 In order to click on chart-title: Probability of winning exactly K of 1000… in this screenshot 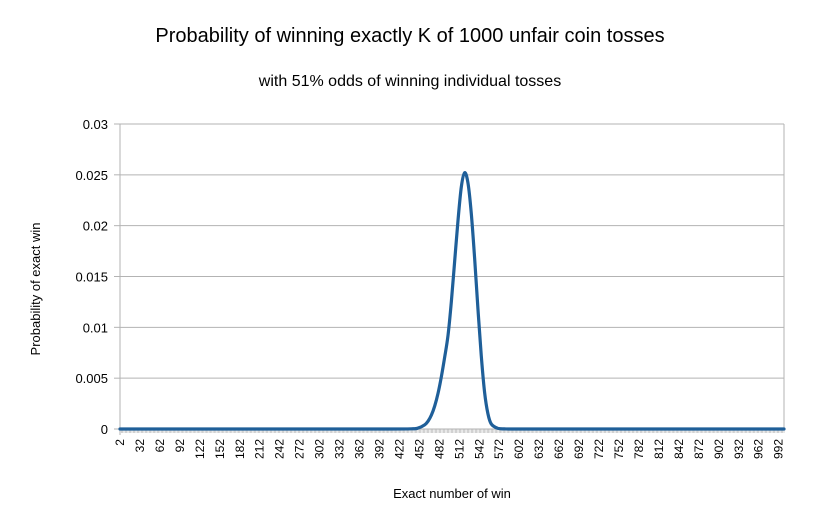, I will do `click(409, 36)`.